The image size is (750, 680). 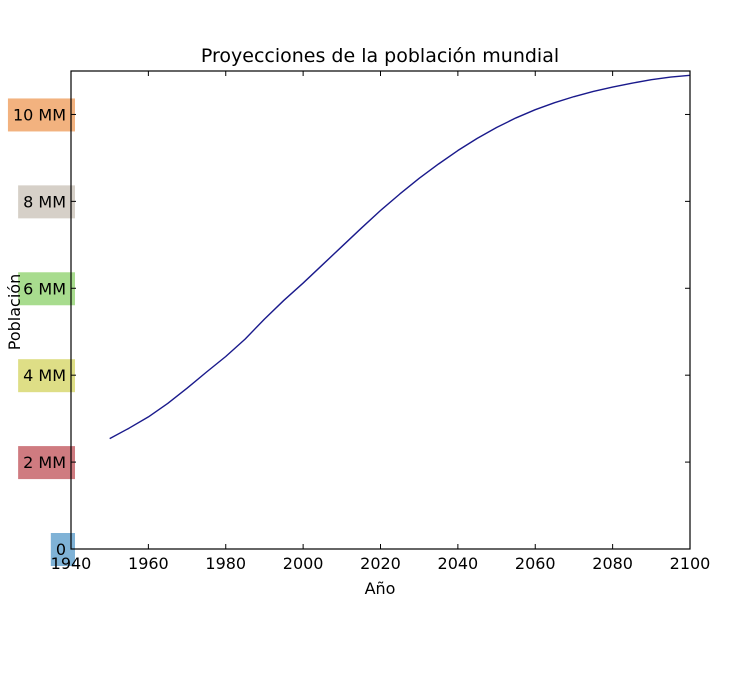 What do you see at coordinates (303, 563) in the screenshot?
I see `x-tick-label: 2000` at bounding box center [303, 563].